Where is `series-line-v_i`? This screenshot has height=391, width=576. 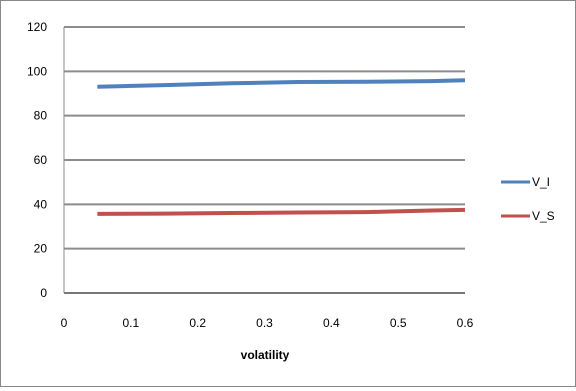
series-line-v_i is located at coordinates (281, 83).